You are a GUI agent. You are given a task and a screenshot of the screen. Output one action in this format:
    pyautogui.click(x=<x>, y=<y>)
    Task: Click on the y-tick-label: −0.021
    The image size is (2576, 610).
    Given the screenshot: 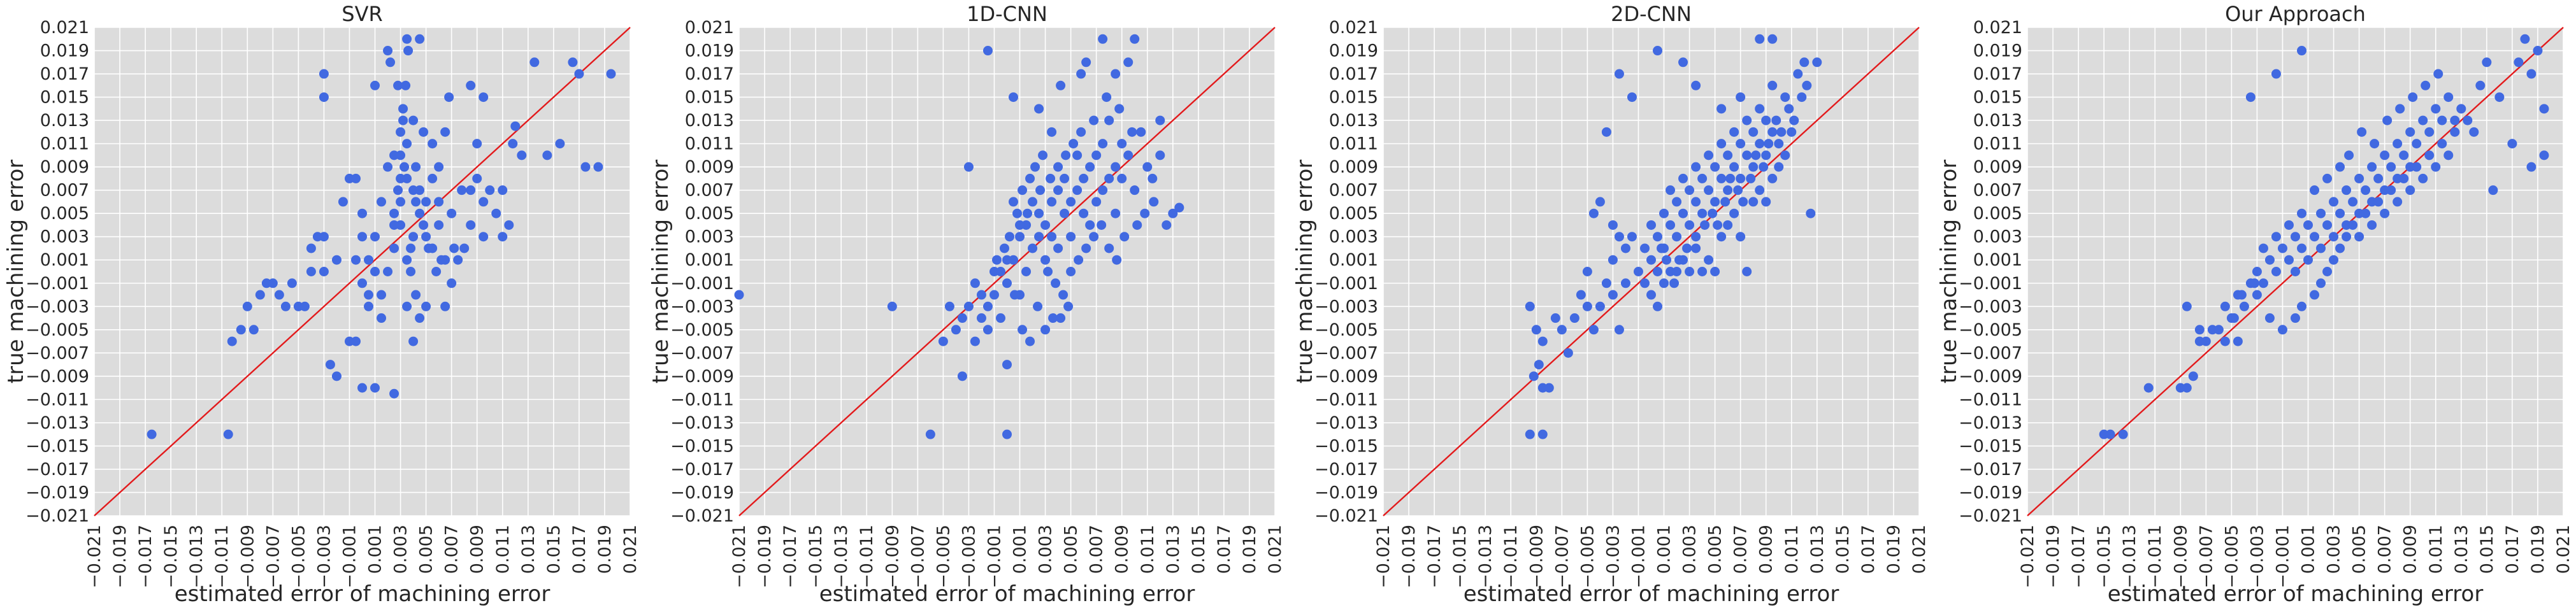 What is the action you would take?
    pyautogui.click(x=57, y=516)
    